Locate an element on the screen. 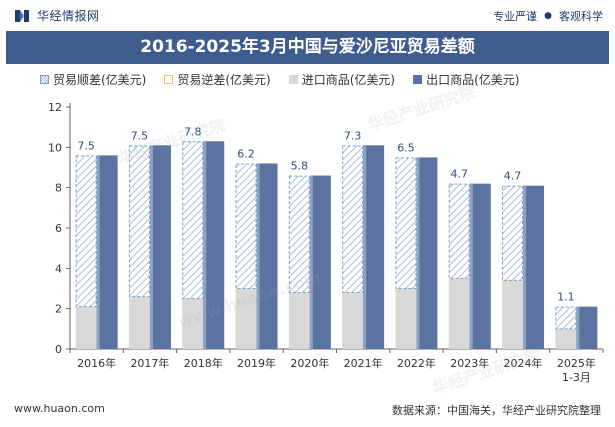  surplus-data-label: 7.3 is located at coordinates (353, 135).